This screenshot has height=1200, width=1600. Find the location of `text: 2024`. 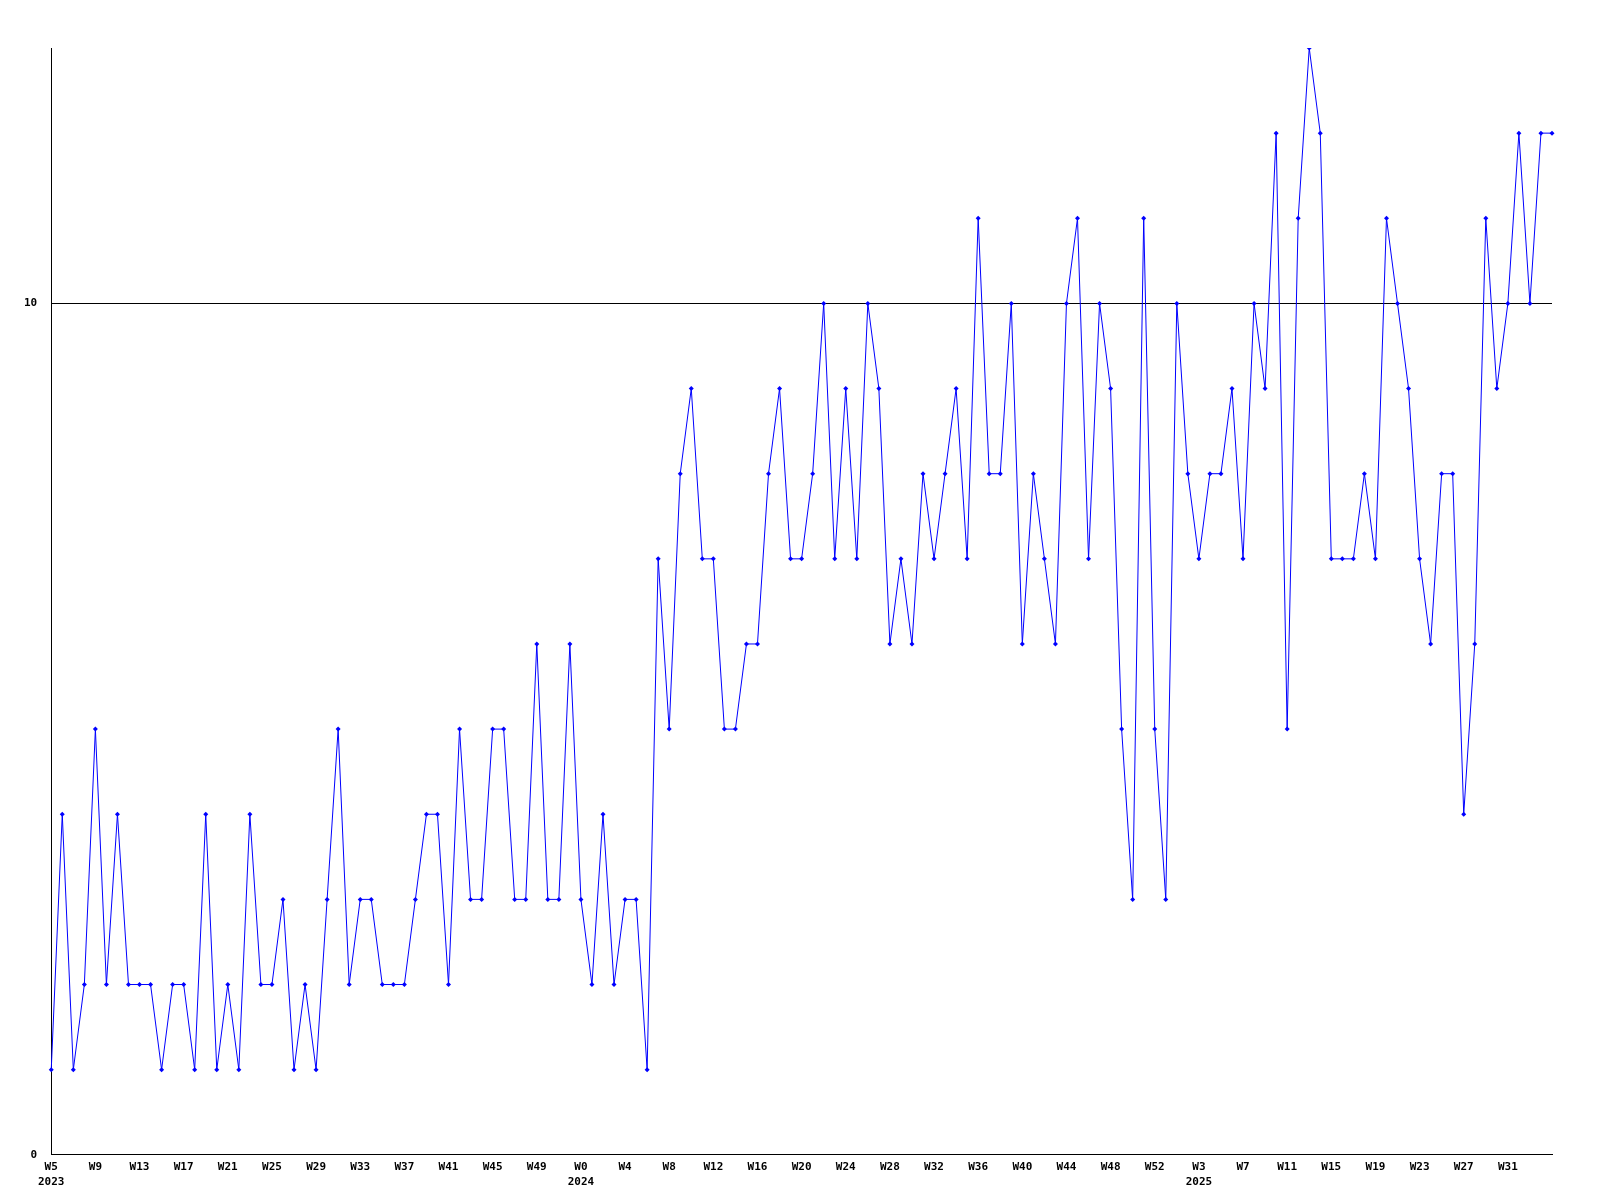

text: 2024 is located at coordinates (581, 1182).